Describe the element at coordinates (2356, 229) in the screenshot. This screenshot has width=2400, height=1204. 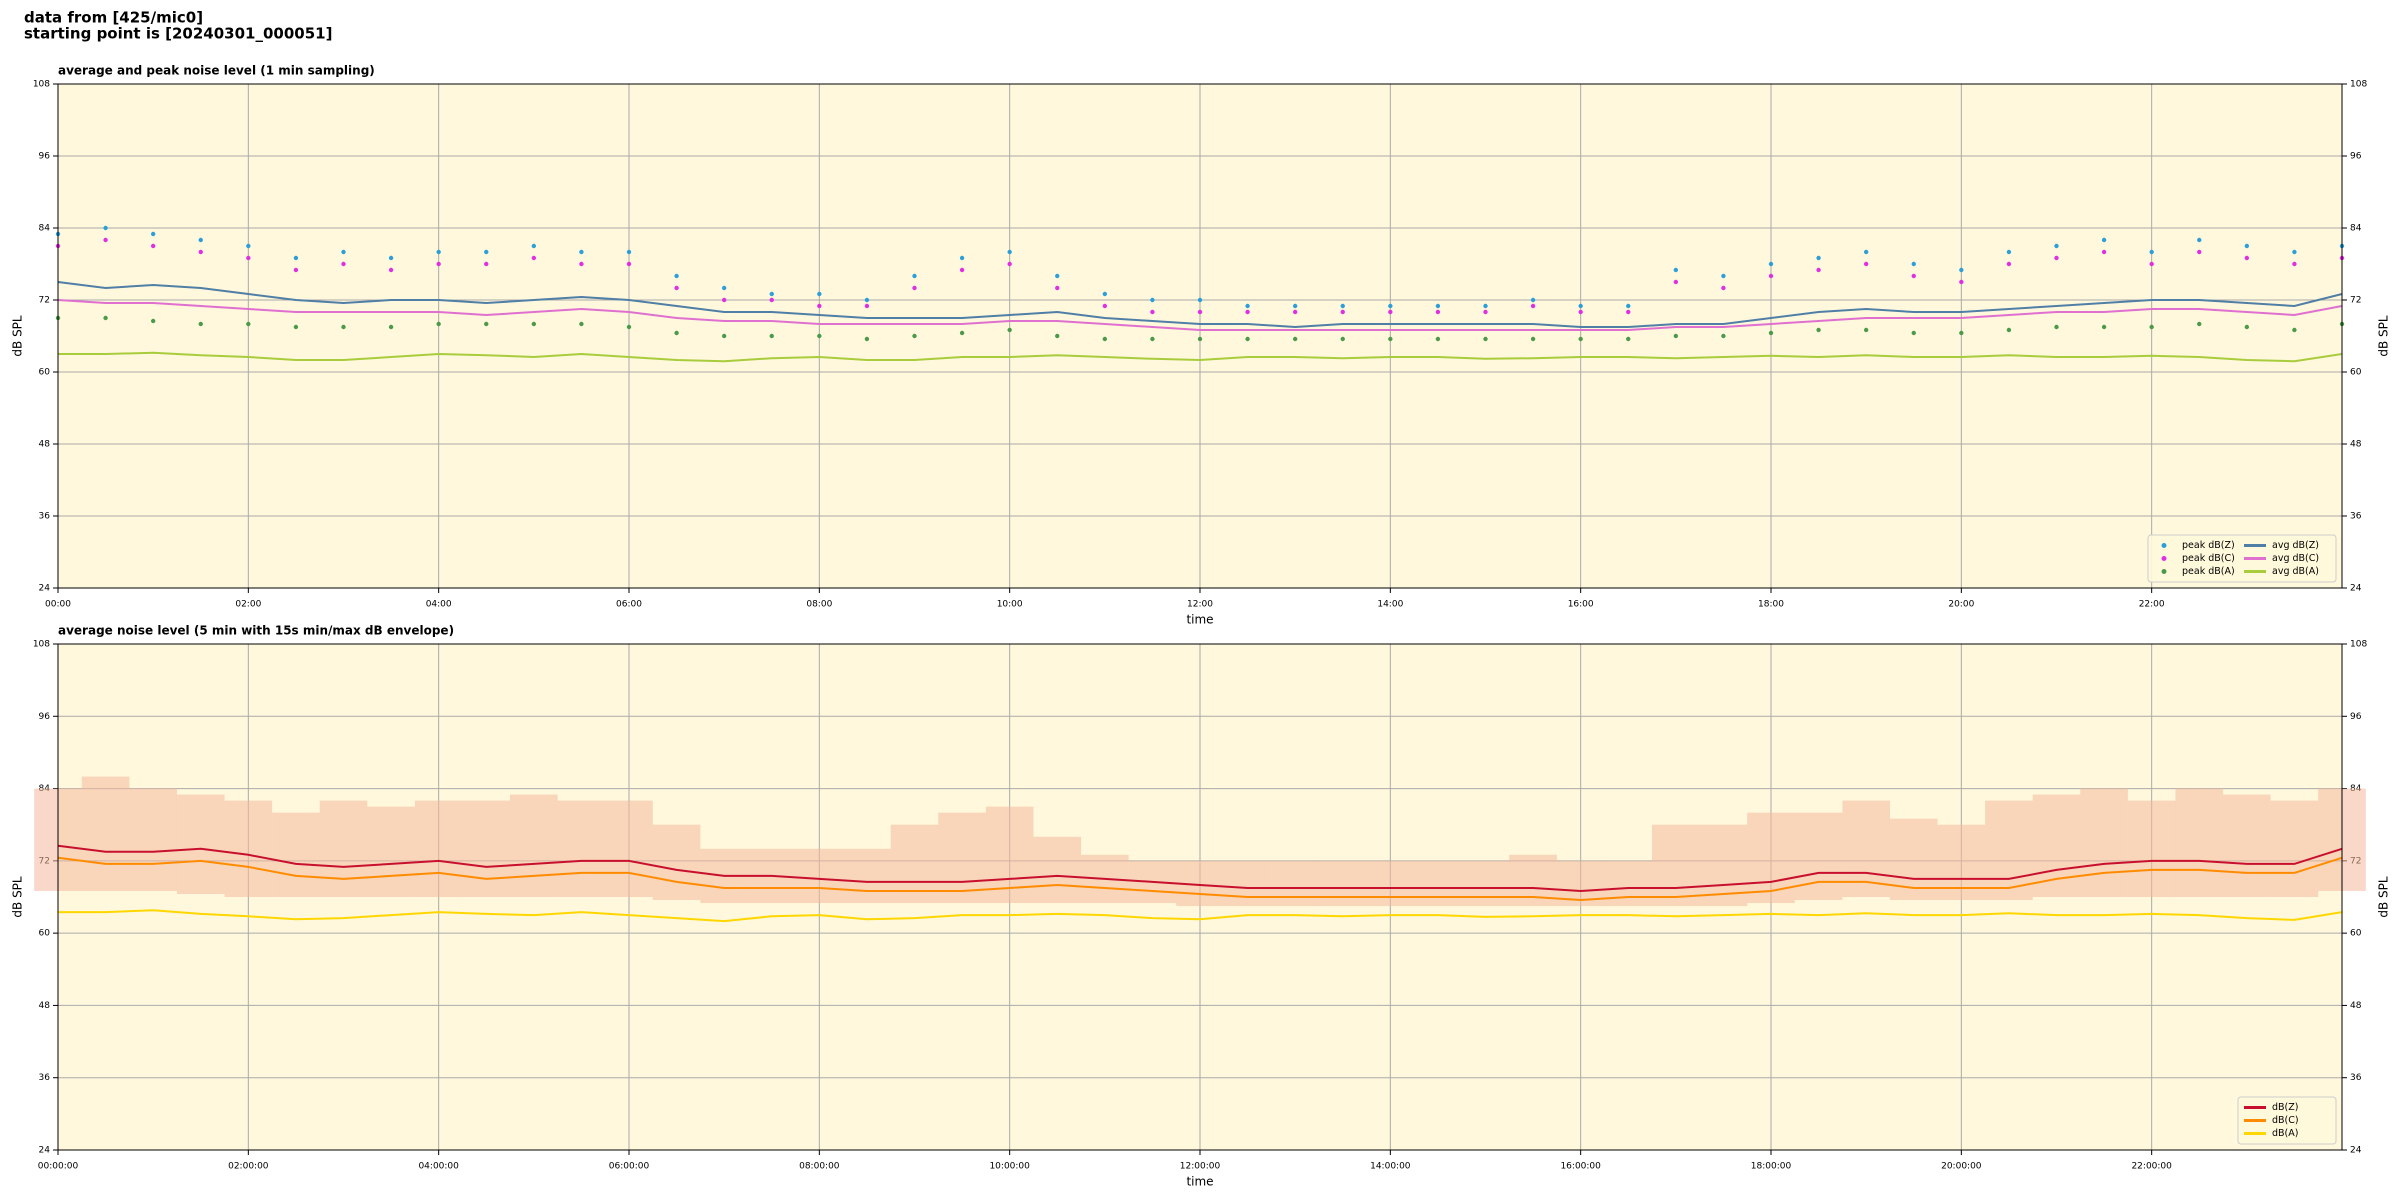
I see `y-tick-label: 84` at that location.